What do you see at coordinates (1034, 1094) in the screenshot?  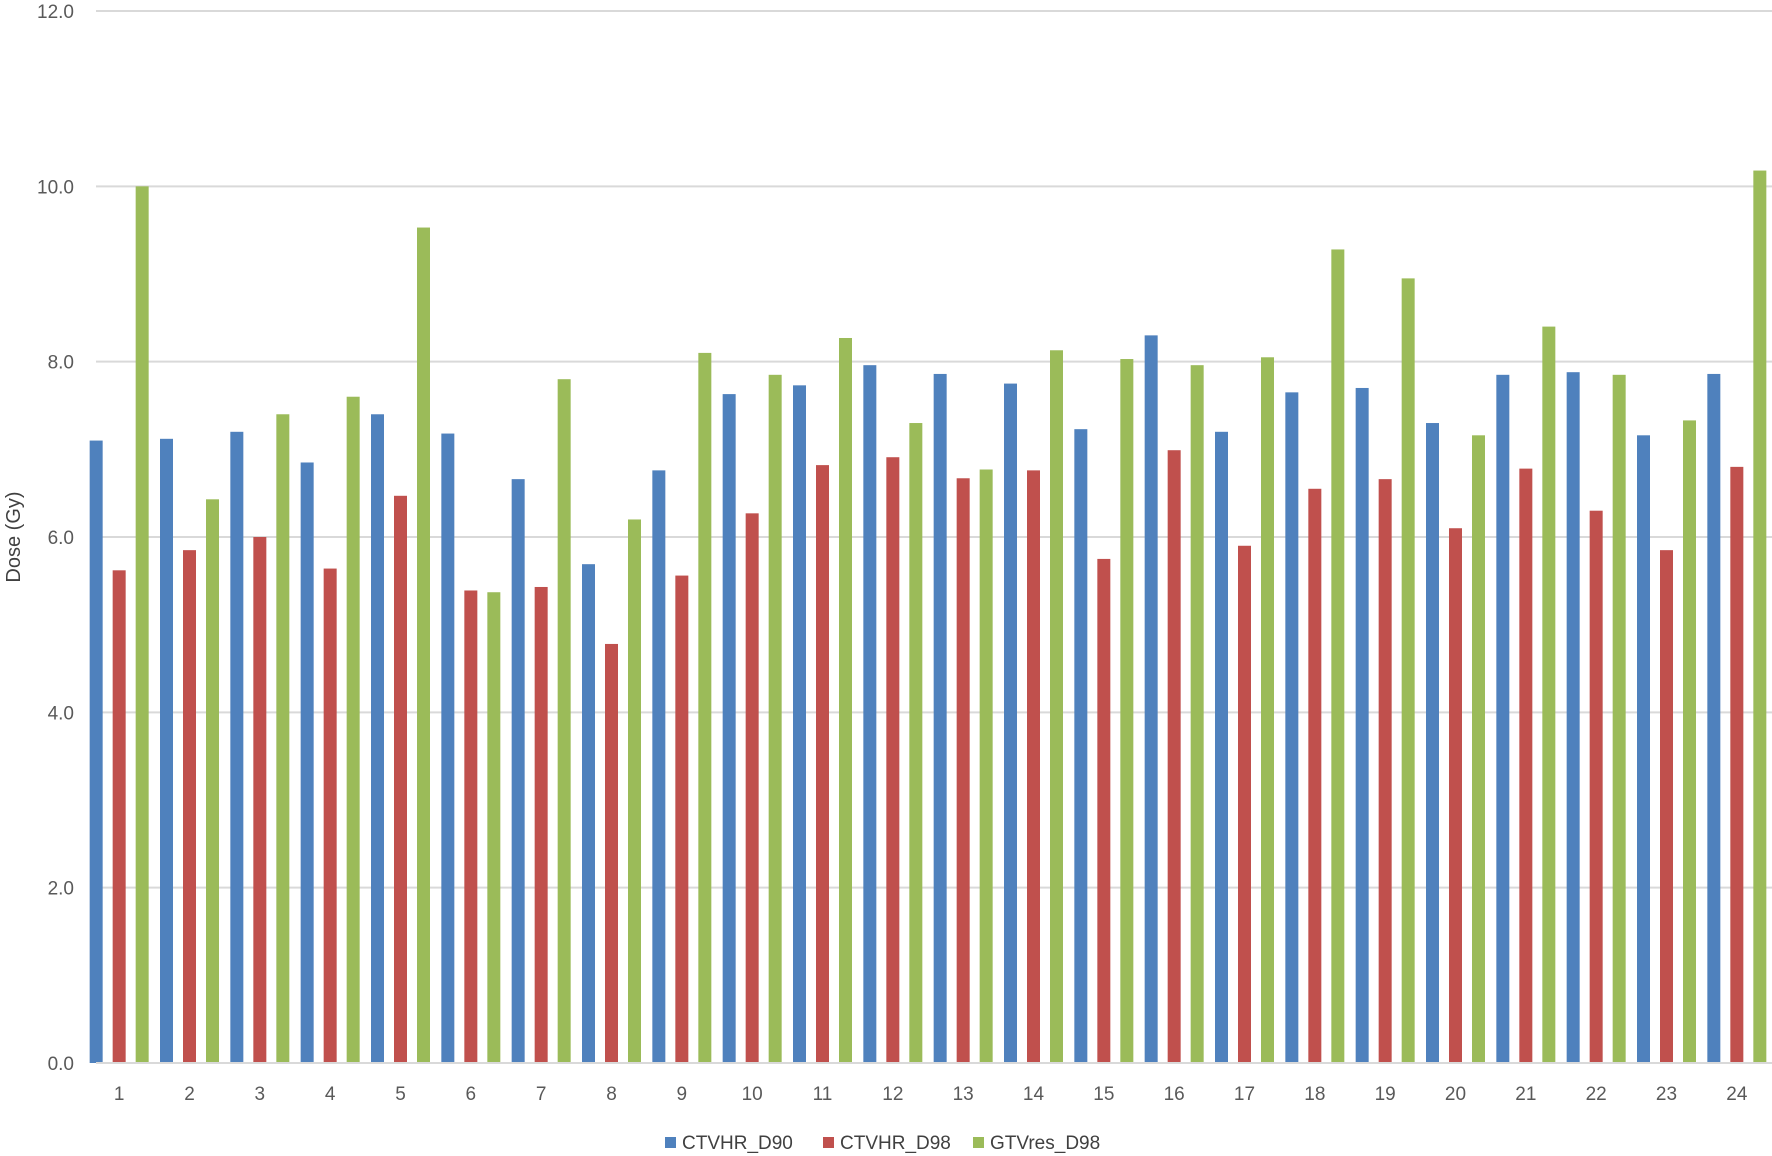 I see `x-tick-label: 14` at bounding box center [1034, 1094].